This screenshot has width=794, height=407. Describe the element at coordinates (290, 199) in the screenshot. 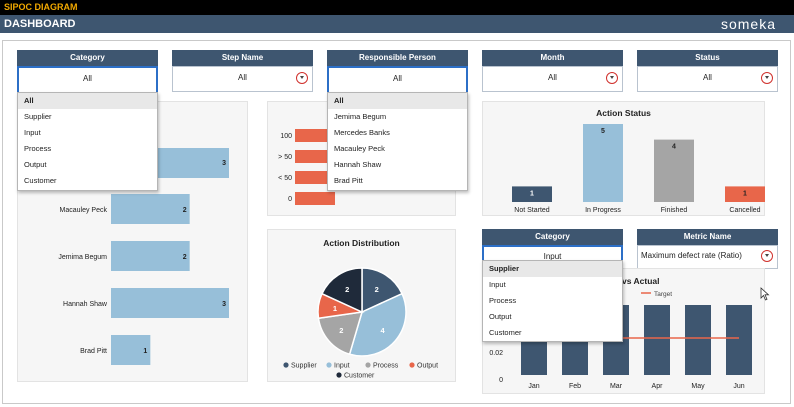

I see `step-tick-label: 0` at that location.